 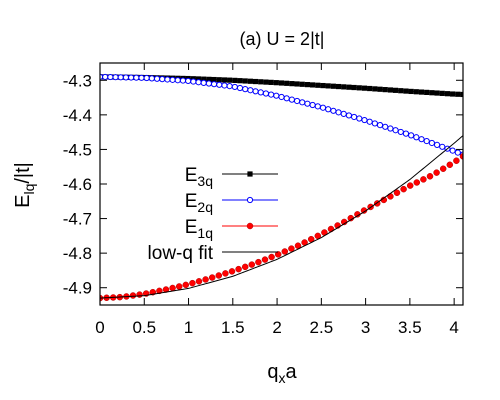 I want to click on y-tick-label: -4.4, so click(x=77, y=115).